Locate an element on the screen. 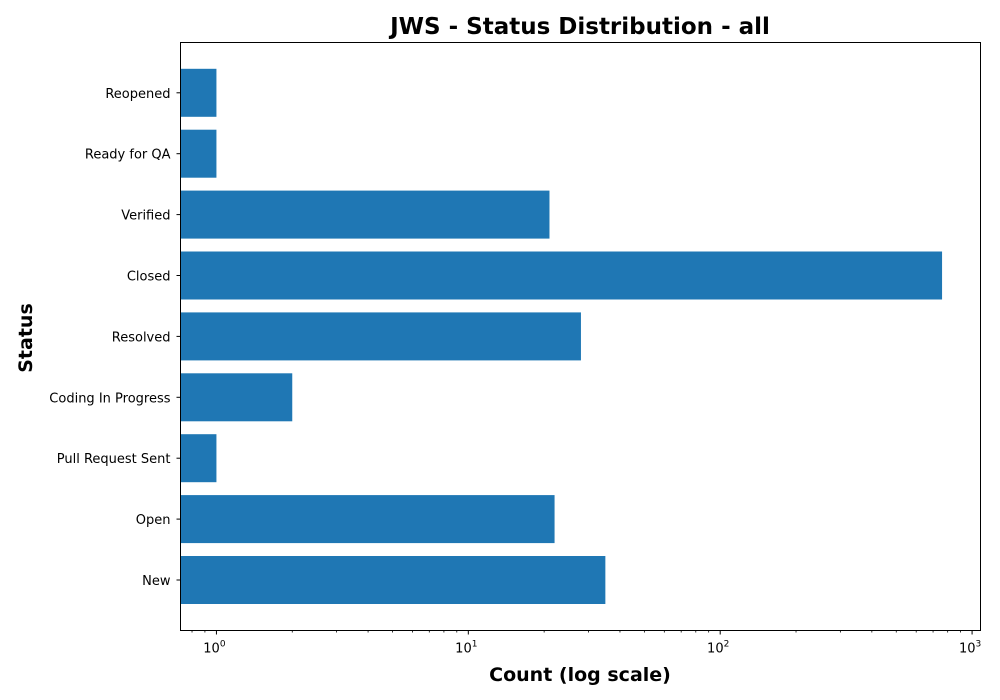  chart-title: JWS - Status Distribution - all is located at coordinates (579, 27).